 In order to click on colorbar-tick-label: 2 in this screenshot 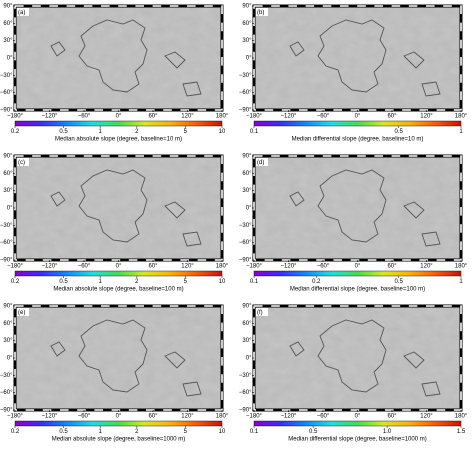, I will do `click(137, 432)`.